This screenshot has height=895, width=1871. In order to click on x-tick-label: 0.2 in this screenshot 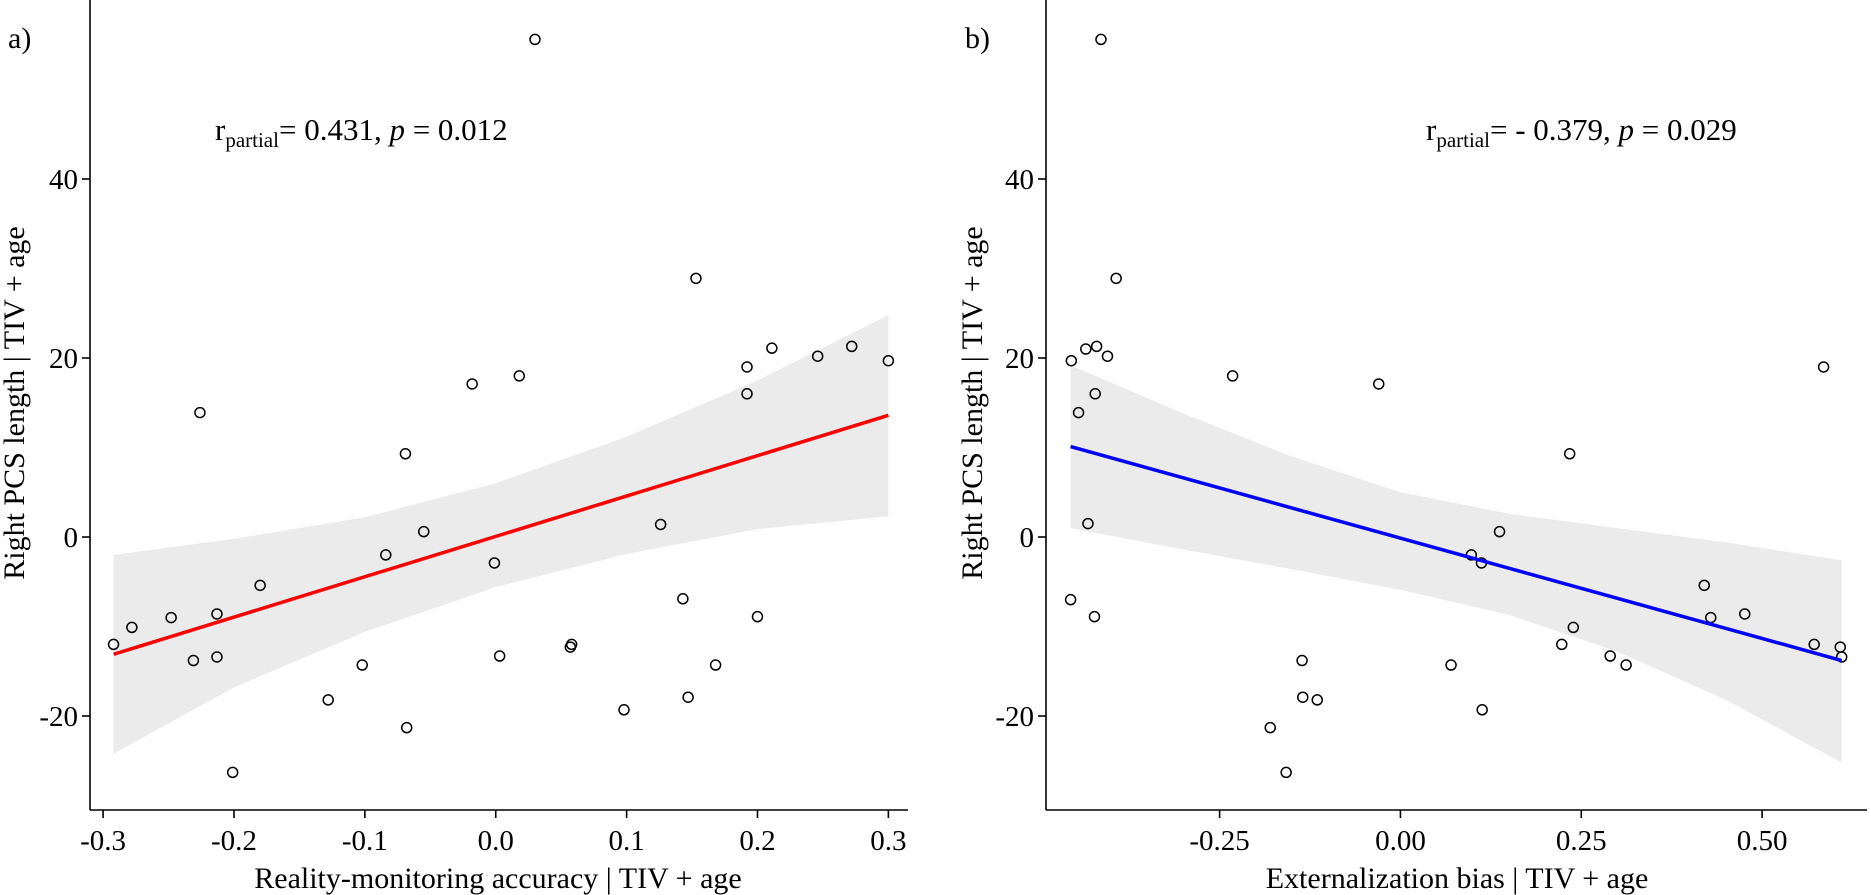, I will do `click(757, 841)`.